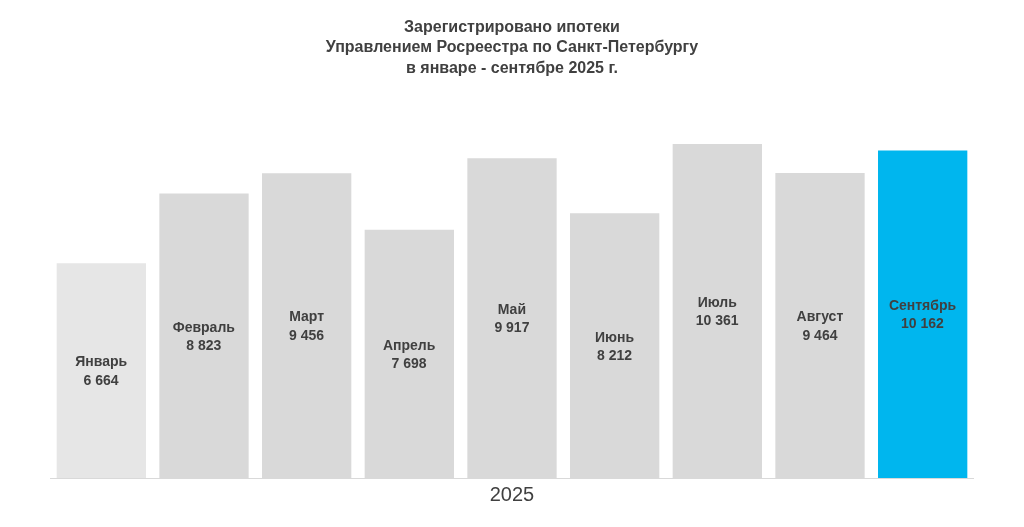  What do you see at coordinates (820, 334) in the screenshot?
I see `data-label: 9 464` at bounding box center [820, 334].